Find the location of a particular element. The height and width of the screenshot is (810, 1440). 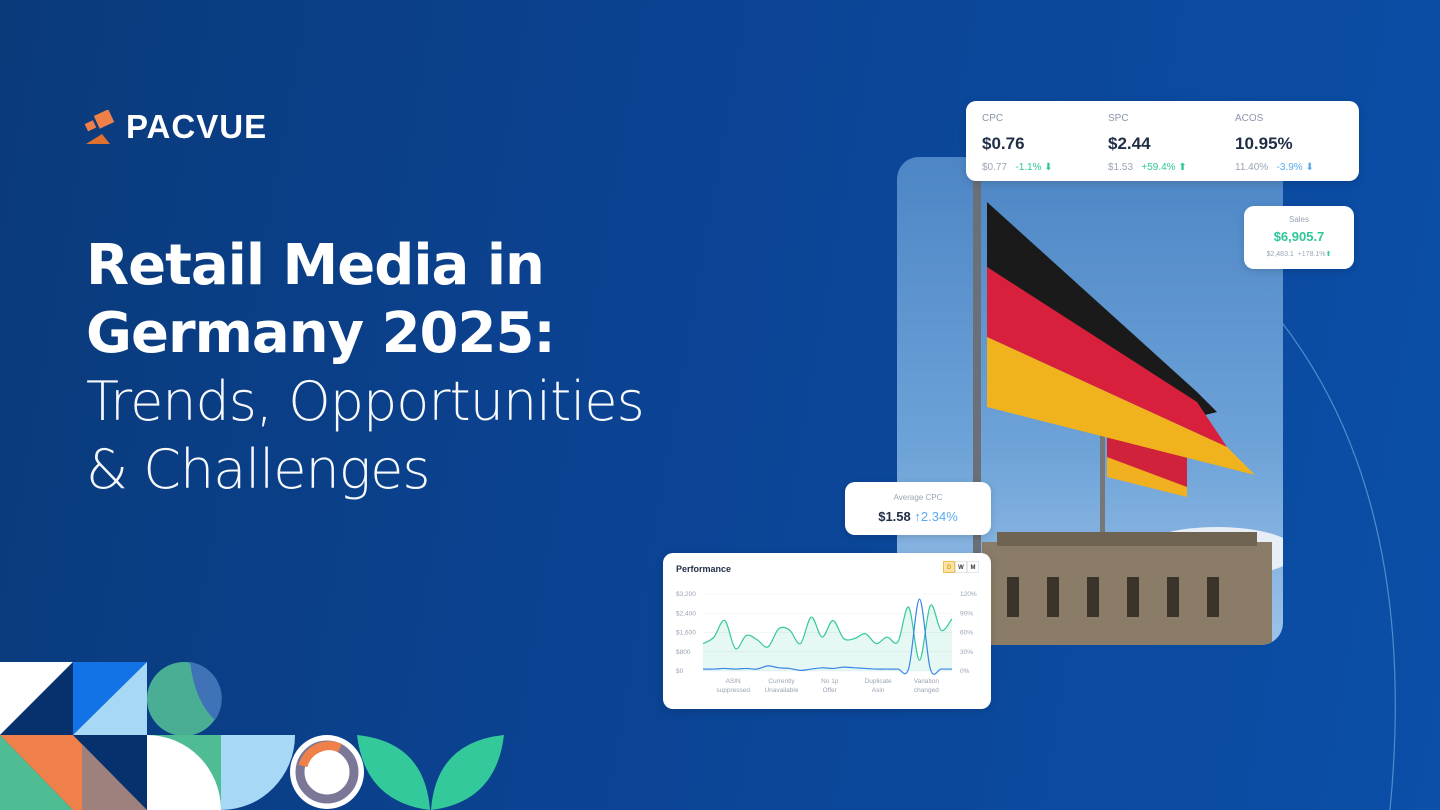

category-label: Unavailable is located at coordinates (781, 690).